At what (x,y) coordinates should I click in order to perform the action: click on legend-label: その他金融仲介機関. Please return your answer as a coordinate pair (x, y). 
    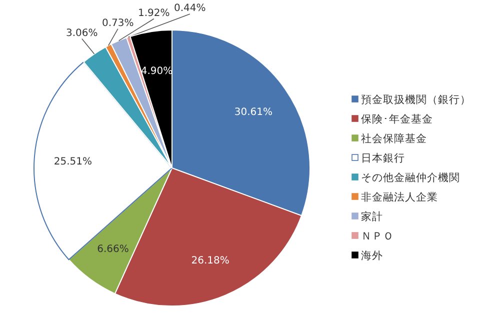
    Looking at the image, I should click on (410, 178).